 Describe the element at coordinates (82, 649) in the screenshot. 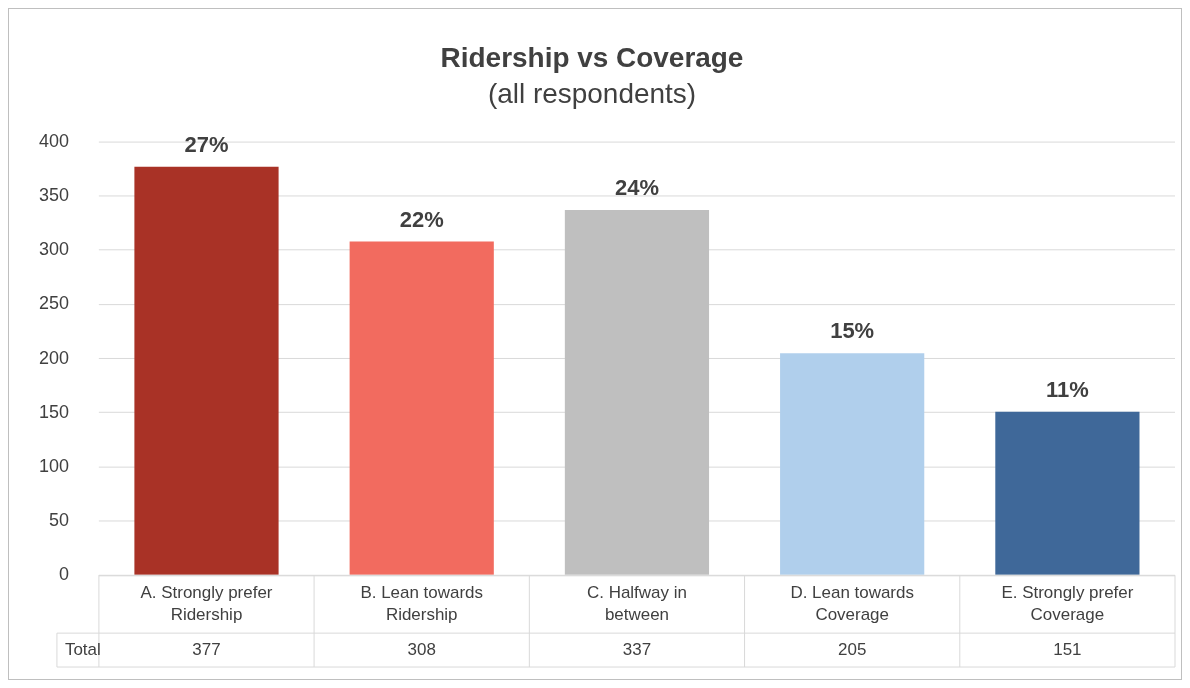

I see `text: Total` at that location.